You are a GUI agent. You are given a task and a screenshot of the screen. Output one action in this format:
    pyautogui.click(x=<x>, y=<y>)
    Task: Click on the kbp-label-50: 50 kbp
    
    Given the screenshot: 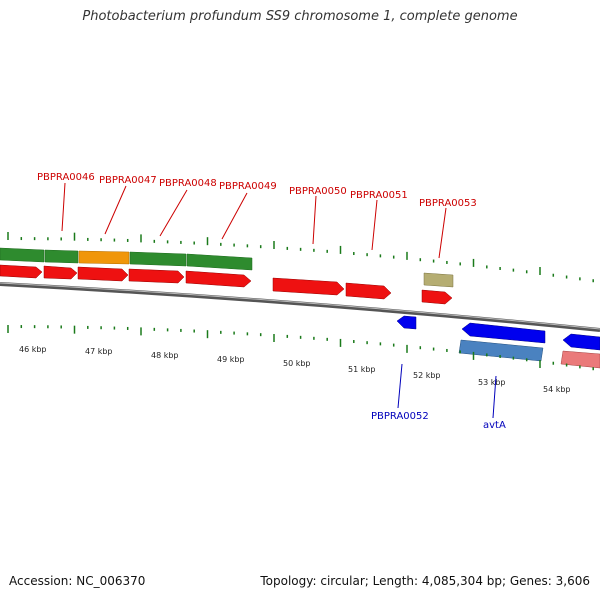 What is the action you would take?
    pyautogui.click(x=297, y=363)
    